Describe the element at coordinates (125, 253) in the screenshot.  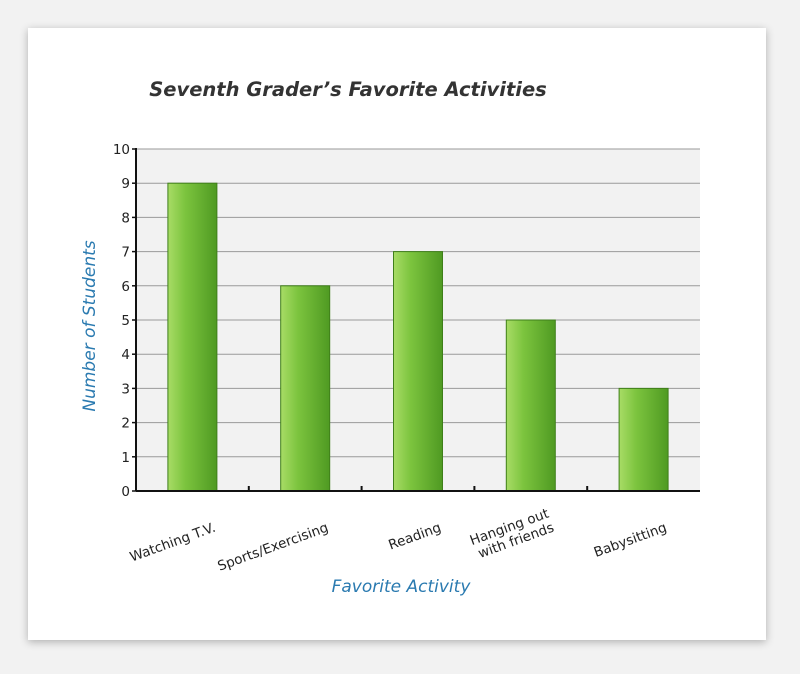
I see `y-tick-label: 7` at that location.